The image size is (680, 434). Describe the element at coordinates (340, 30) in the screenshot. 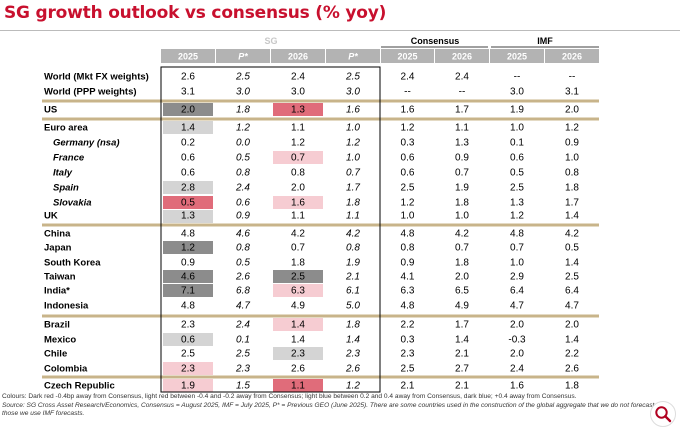

I see `title-divider` at that location.